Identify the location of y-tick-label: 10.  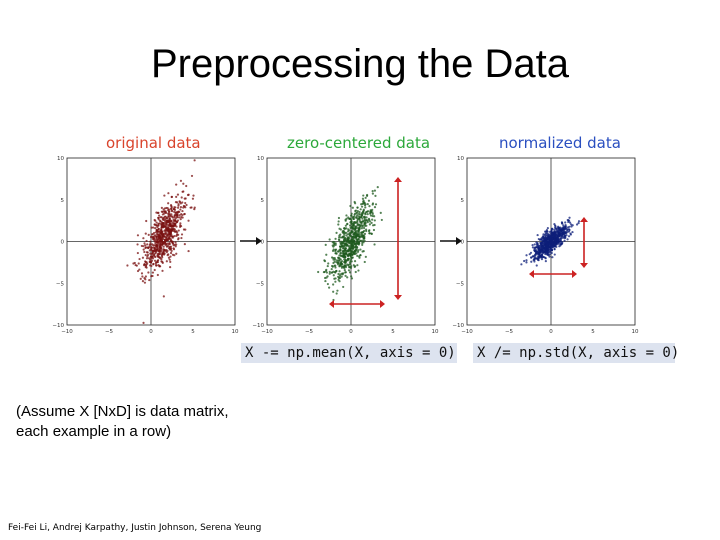
(60, 159).